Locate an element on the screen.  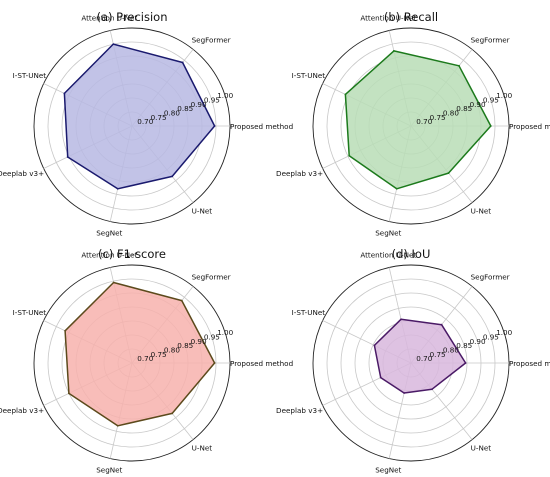
panel-title: (b) Recall is located at coordinates (411, 17).